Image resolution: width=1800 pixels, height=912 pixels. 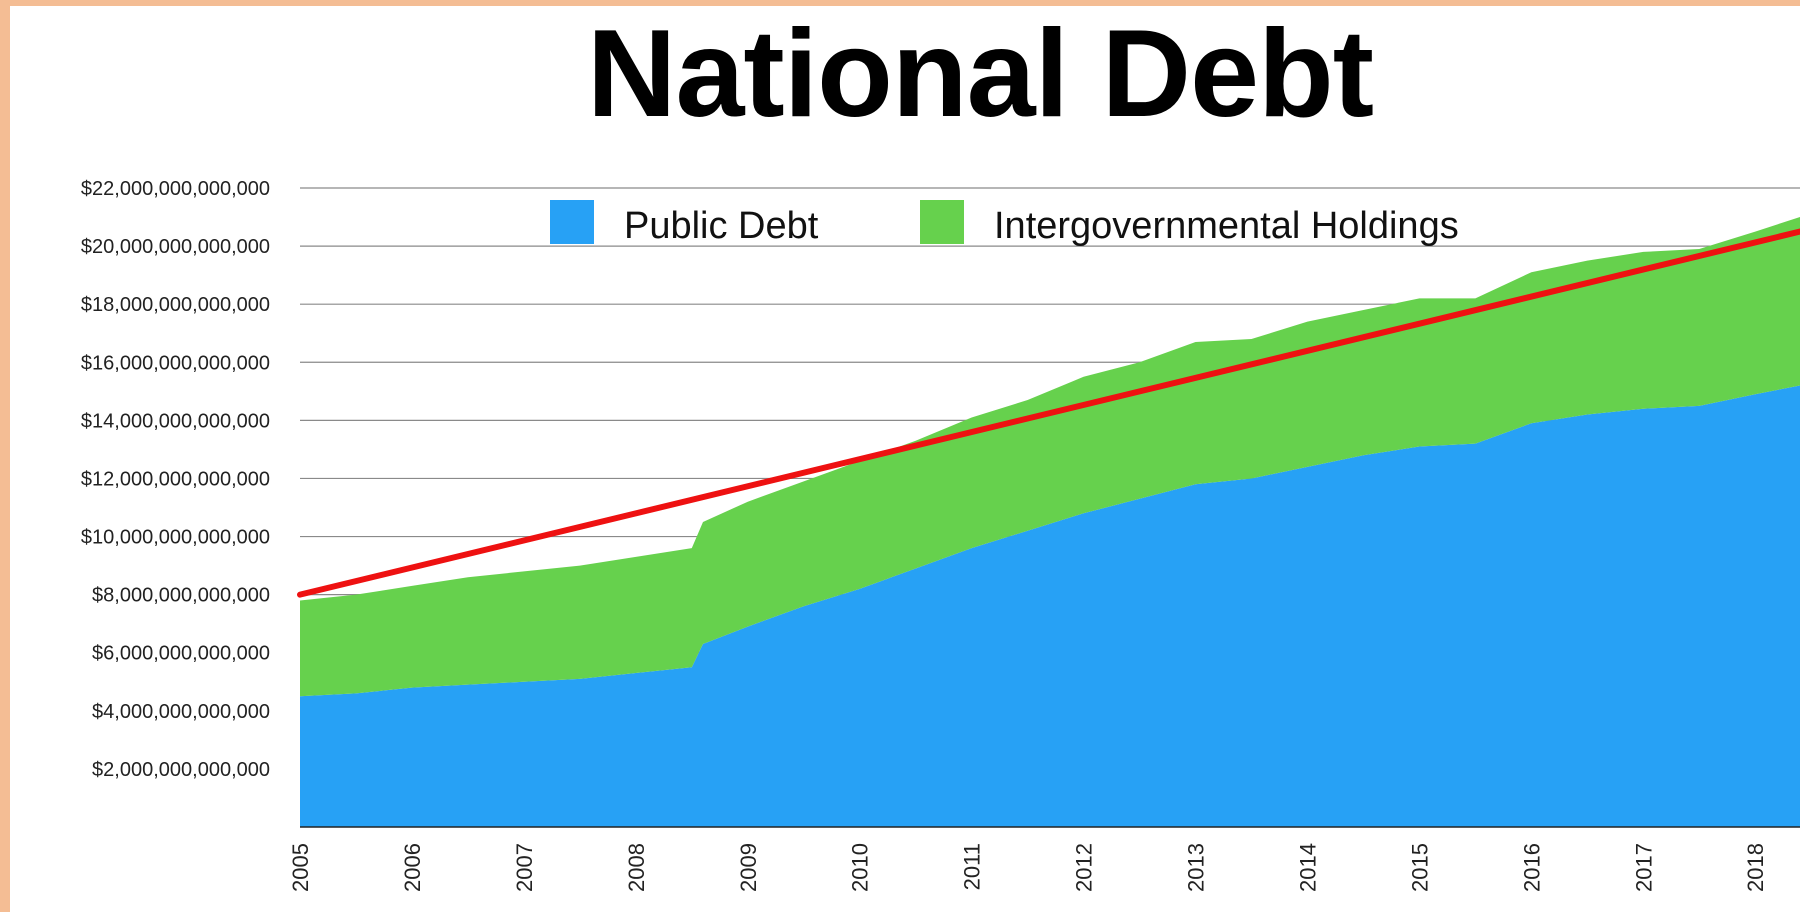 What do you see at coordinates (181, 712) in the screenshot?
I see `y-tick-label-1: $4,000,000,000,000` at bounding box center [181, 712].